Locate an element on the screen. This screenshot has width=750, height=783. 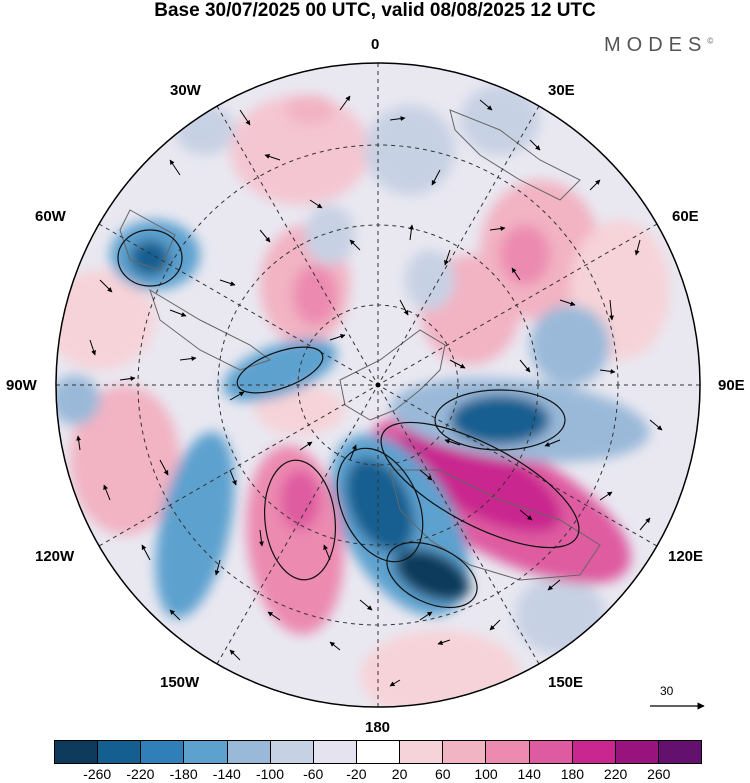
longitude-label-150e: 150E is located at coordinates (566, 682).